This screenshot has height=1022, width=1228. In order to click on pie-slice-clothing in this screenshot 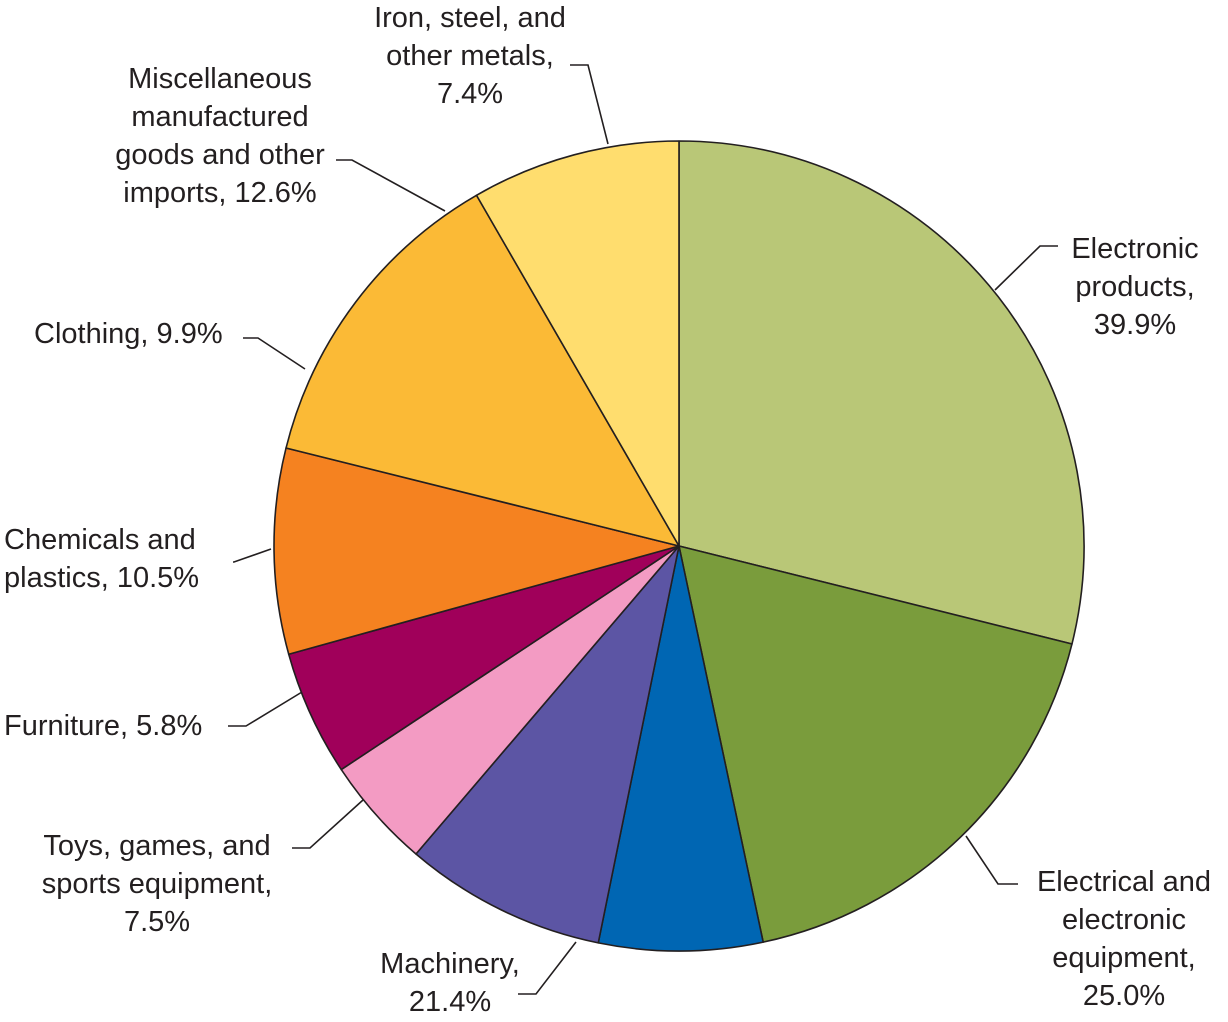, I will do `click(476, 551)`.